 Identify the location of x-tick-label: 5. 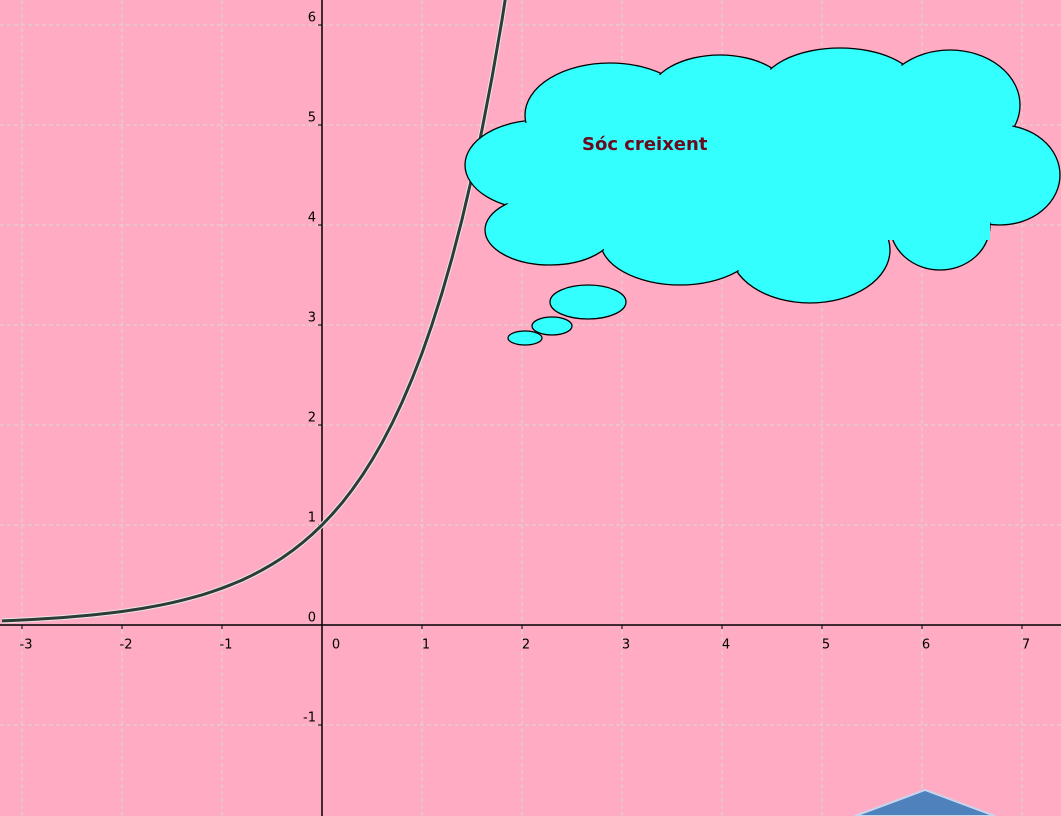
(826, 645).